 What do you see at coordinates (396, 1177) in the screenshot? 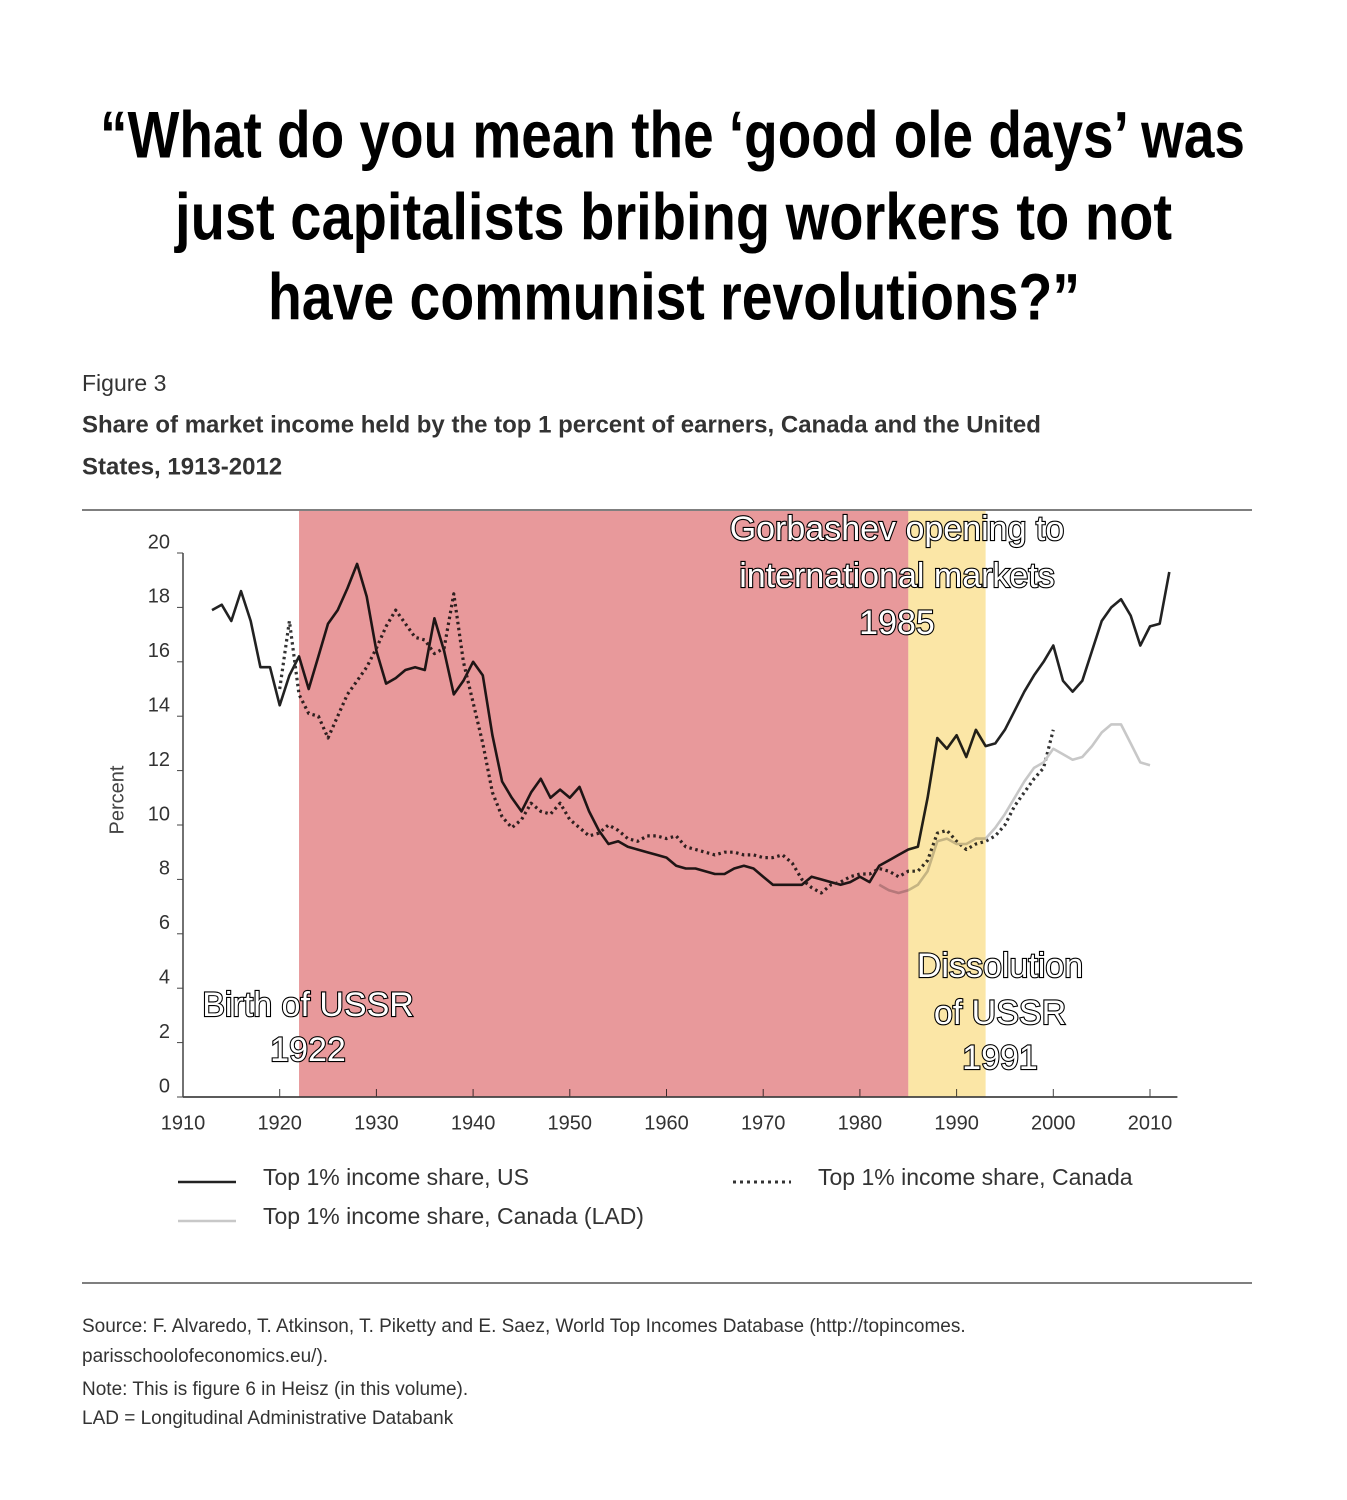
I see `legend-label: Top 1% income share, US` at bounding box center [396, 1177].